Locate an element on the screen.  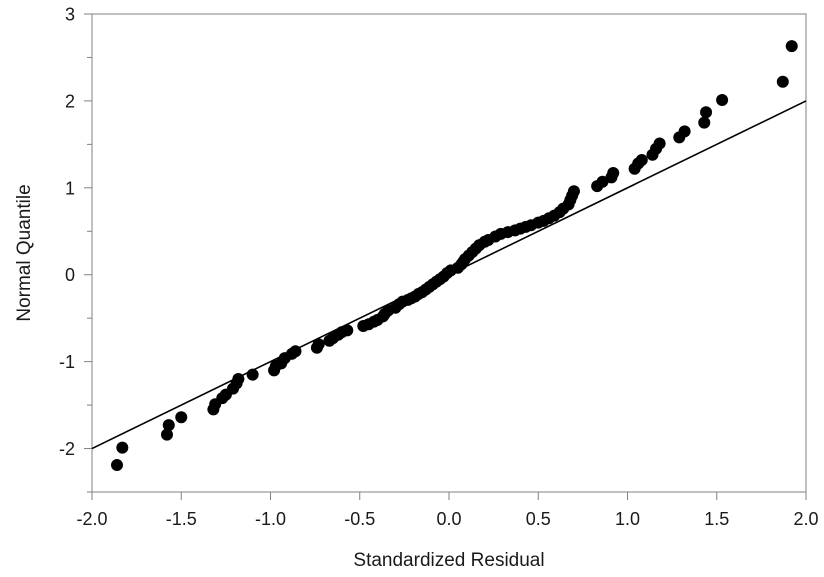
y-tick-label: 0 is located at coordinates (70, 275).